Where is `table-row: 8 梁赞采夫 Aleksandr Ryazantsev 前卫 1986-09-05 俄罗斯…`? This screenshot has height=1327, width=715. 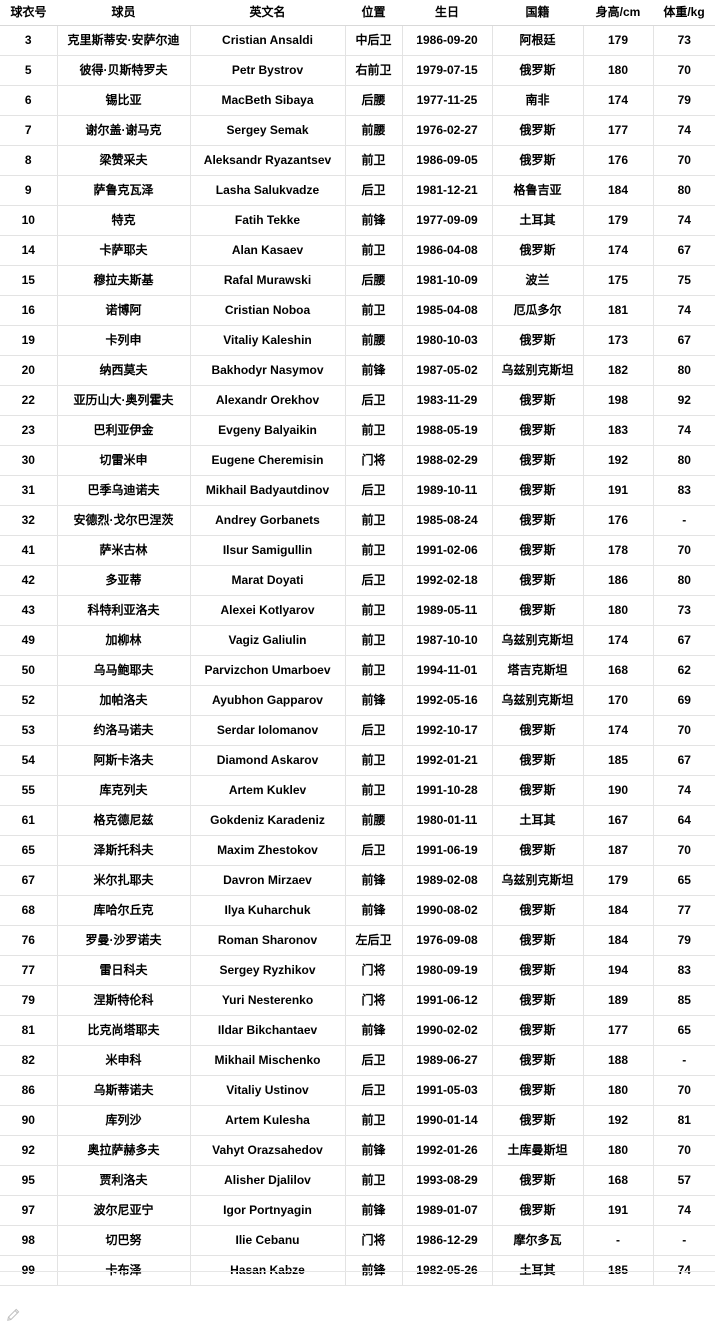
table-row: 8 梁赞采夫 Aleksandr Ryazantsev 前卫 1986-09-05 俄罗斯… is located at coordinates (357, 160).